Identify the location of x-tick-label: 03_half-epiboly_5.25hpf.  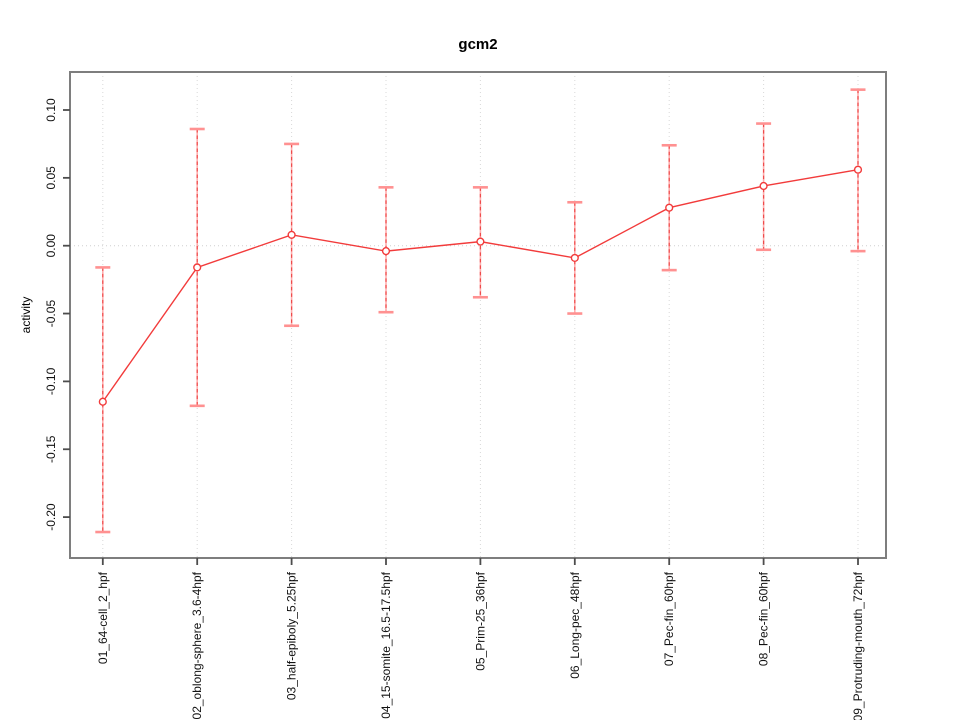
(292, 635).